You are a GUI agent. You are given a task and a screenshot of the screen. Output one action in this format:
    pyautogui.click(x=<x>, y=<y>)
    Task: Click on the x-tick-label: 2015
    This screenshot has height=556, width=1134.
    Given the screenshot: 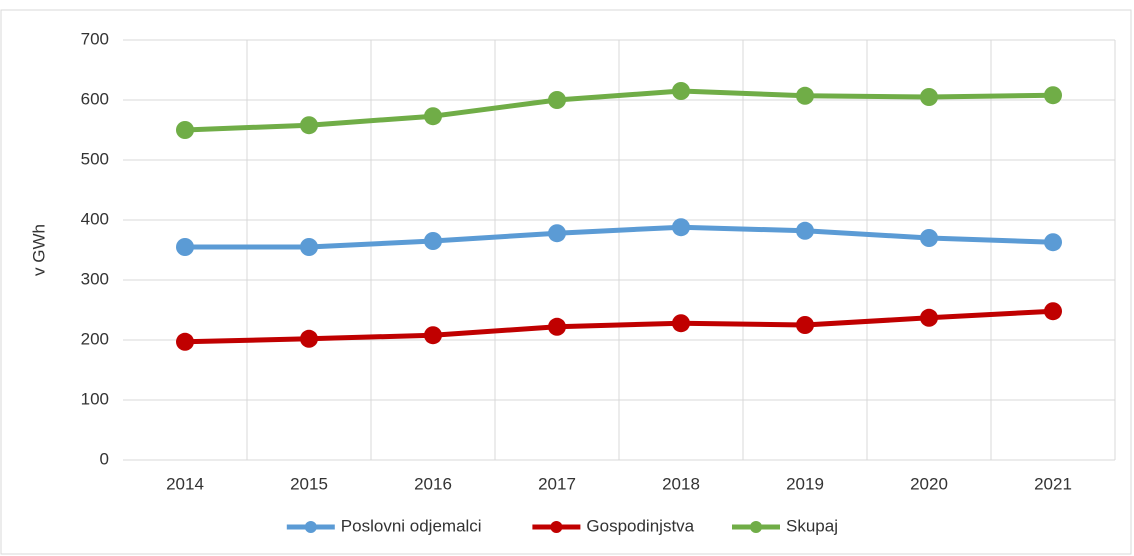 What is the action you would take?
    pyautogui.click(x=309, y=483)
    